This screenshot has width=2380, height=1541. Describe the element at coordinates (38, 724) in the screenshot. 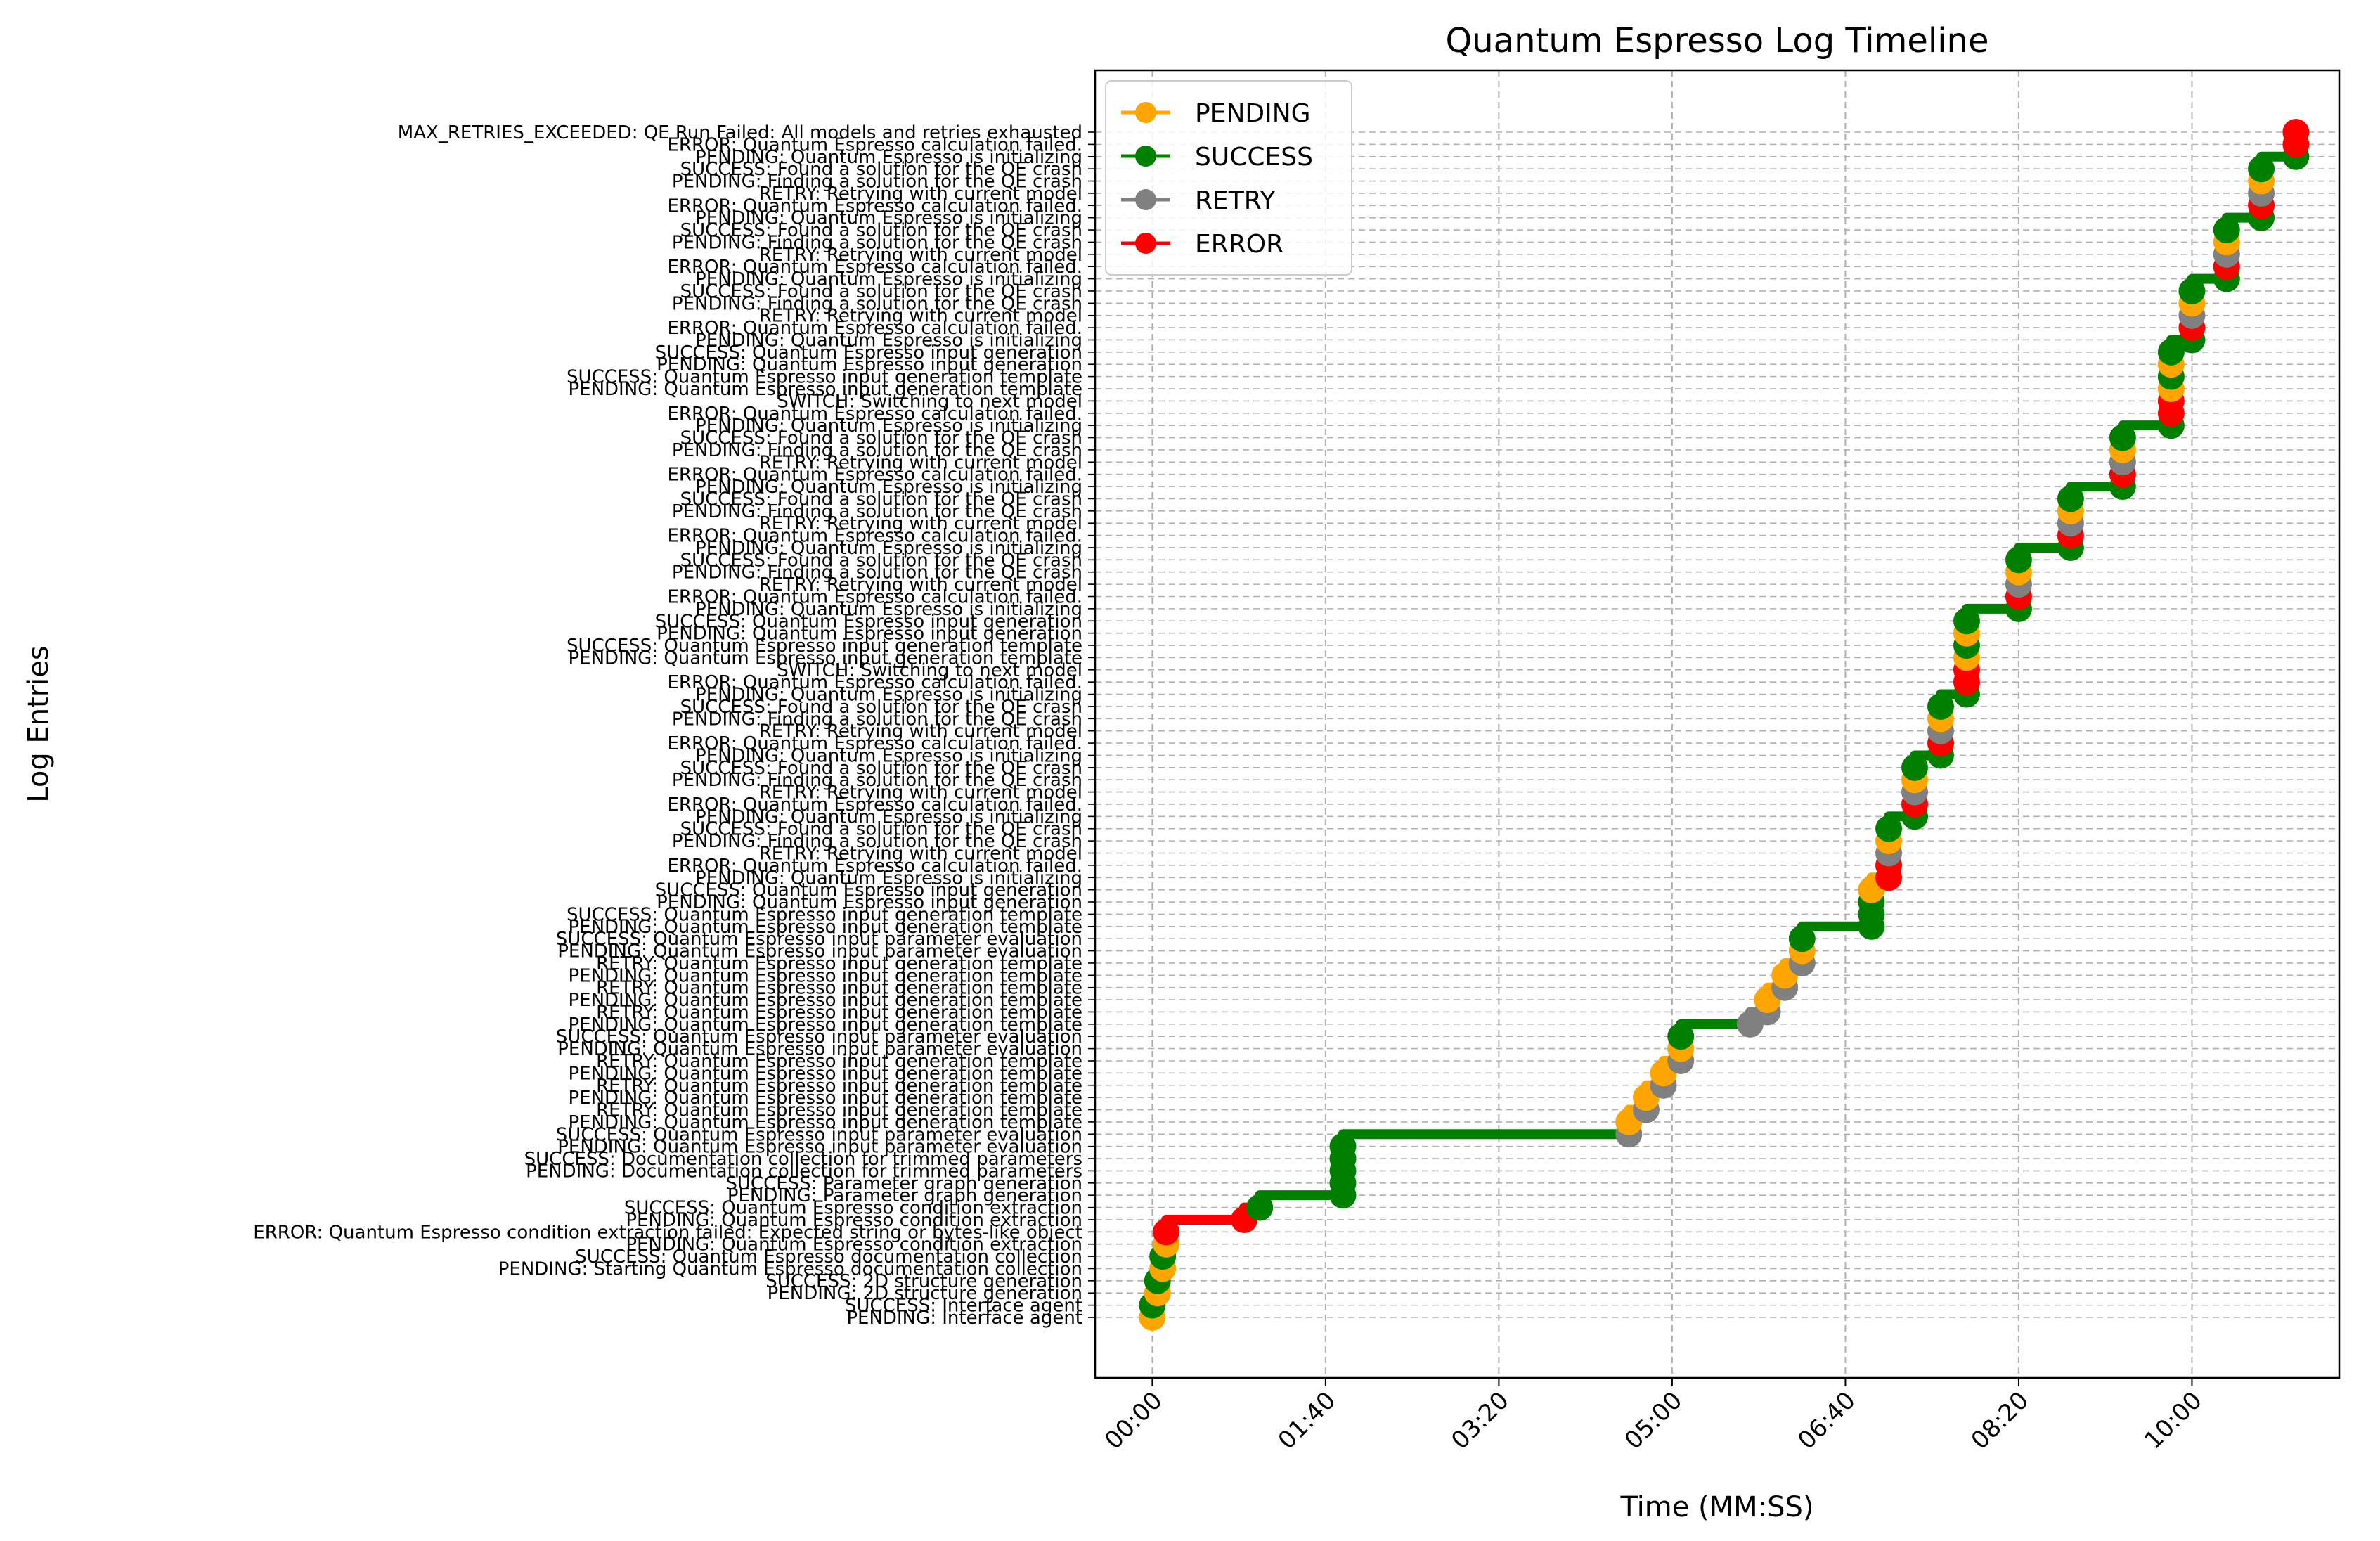

I see `y-axis-label: Log Entries` at that location.